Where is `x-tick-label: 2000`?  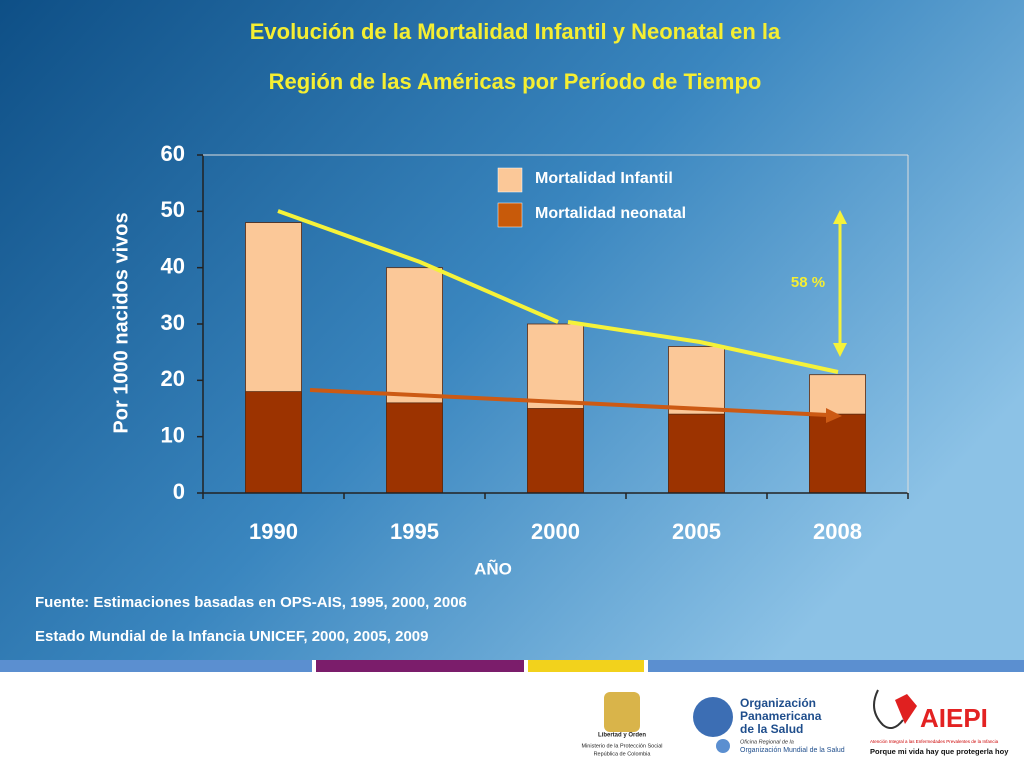
x-tick-label: 2000 is located at coordinates (555, 531).